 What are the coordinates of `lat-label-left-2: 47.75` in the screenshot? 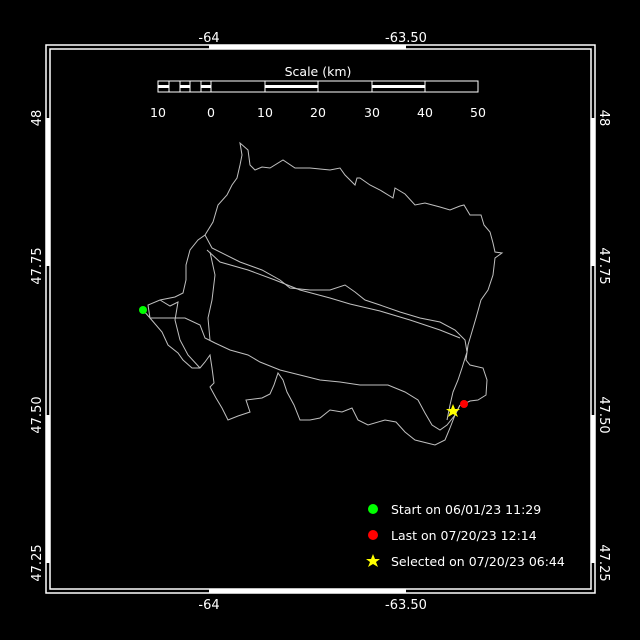 It's located at (37, 265).